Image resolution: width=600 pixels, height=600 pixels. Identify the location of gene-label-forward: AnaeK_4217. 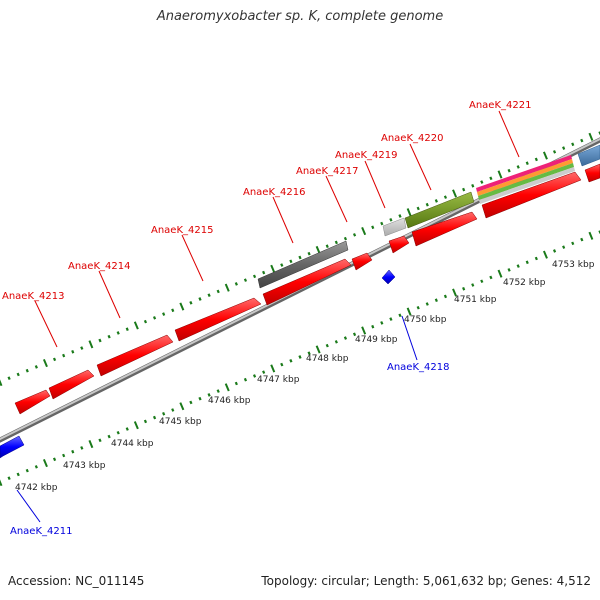
(327, 171).